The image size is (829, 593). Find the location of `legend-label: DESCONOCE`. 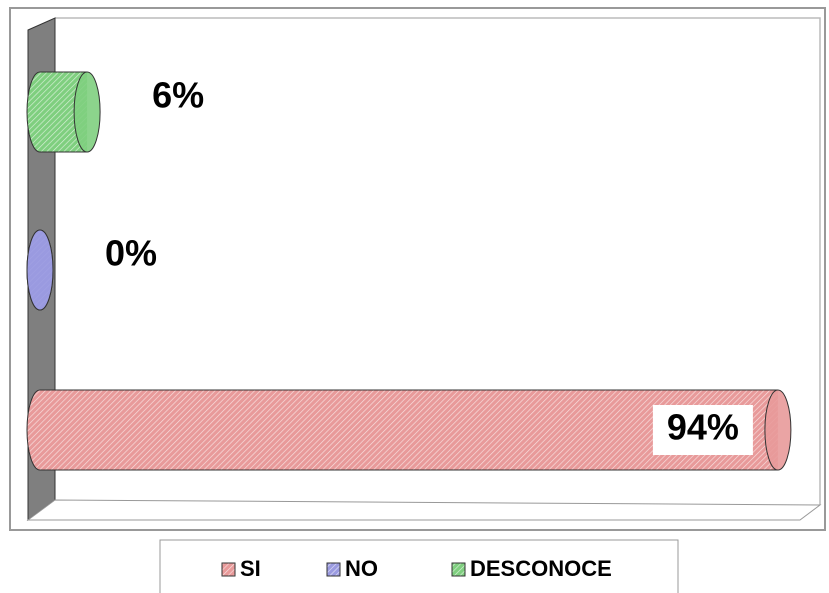

legend-label: DESCONOCE is located at coordinates (541, 568).